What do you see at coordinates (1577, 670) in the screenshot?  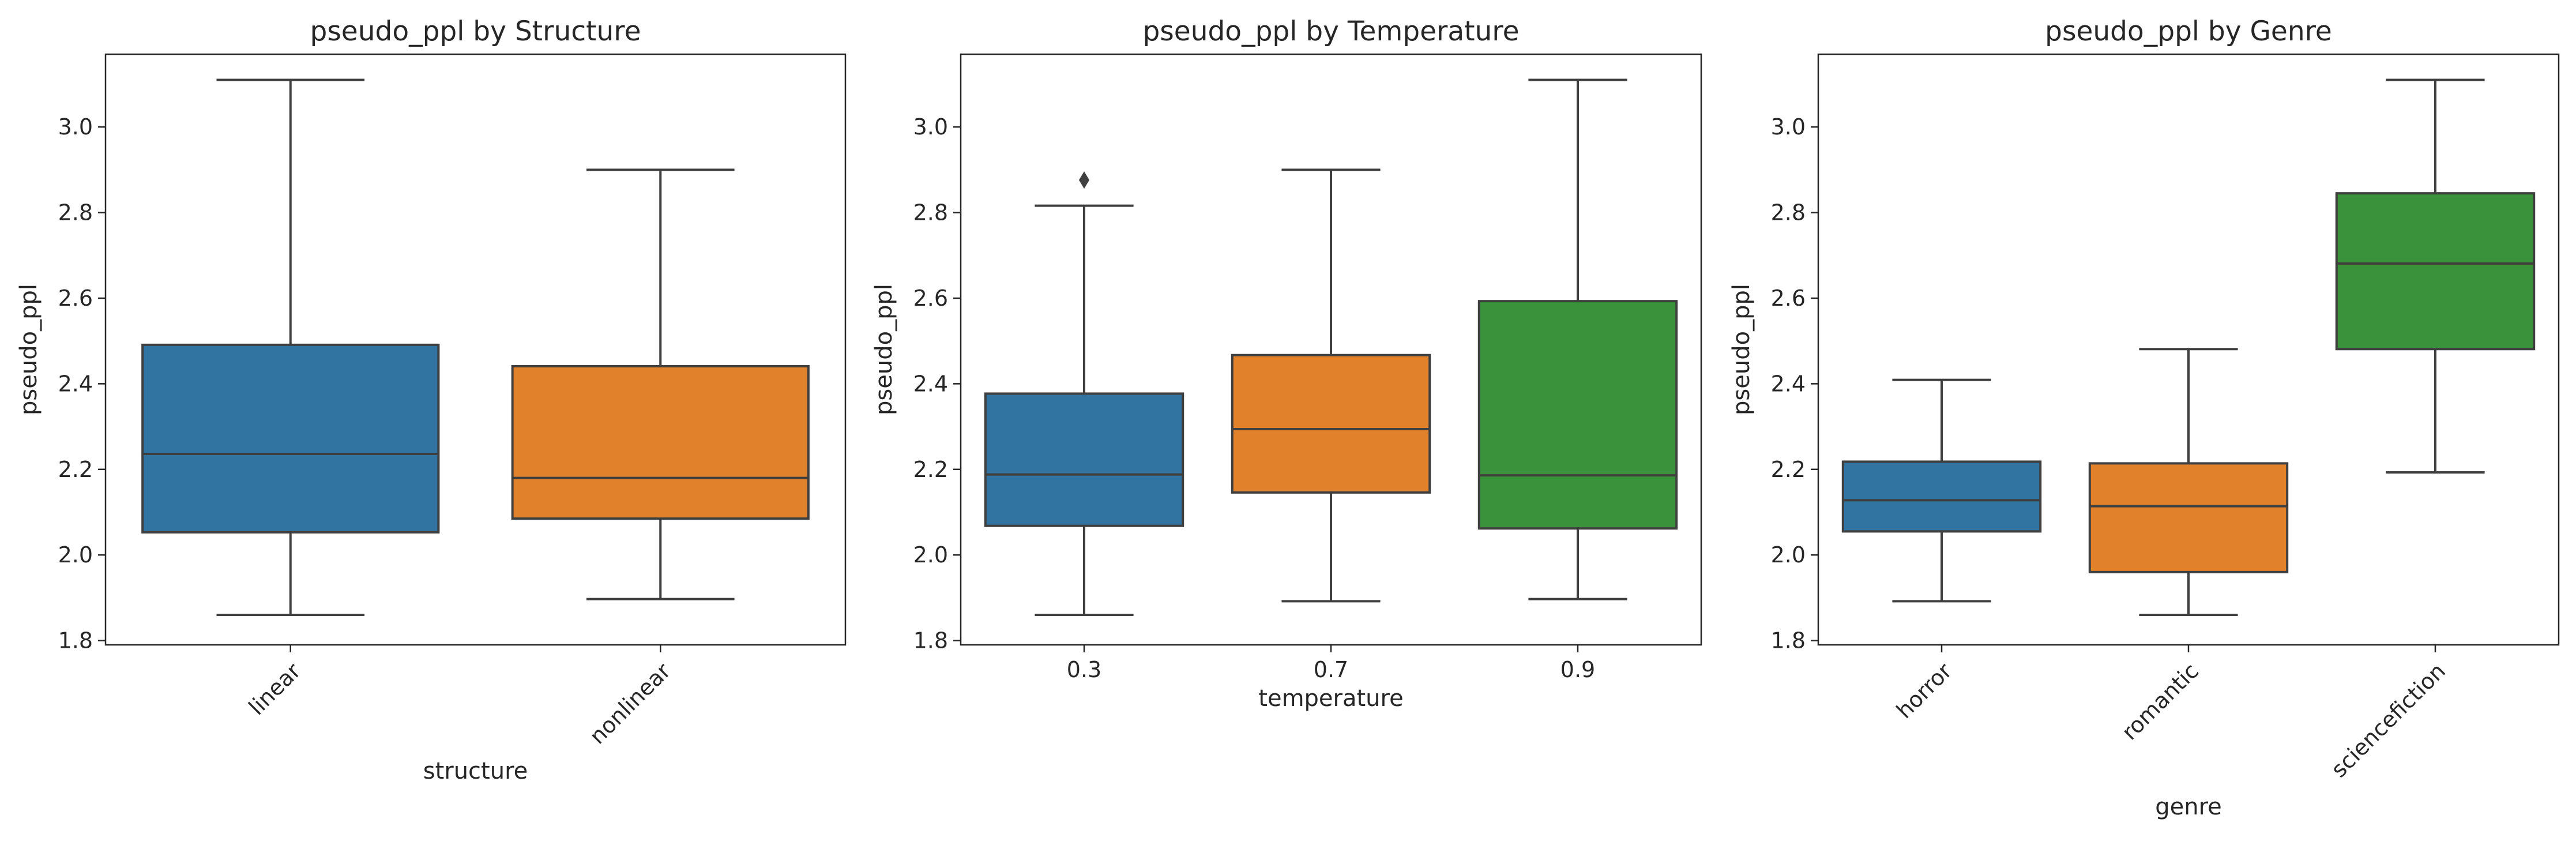 I see `x-tick-label: 0.9` at bounding box center [1577, 670].